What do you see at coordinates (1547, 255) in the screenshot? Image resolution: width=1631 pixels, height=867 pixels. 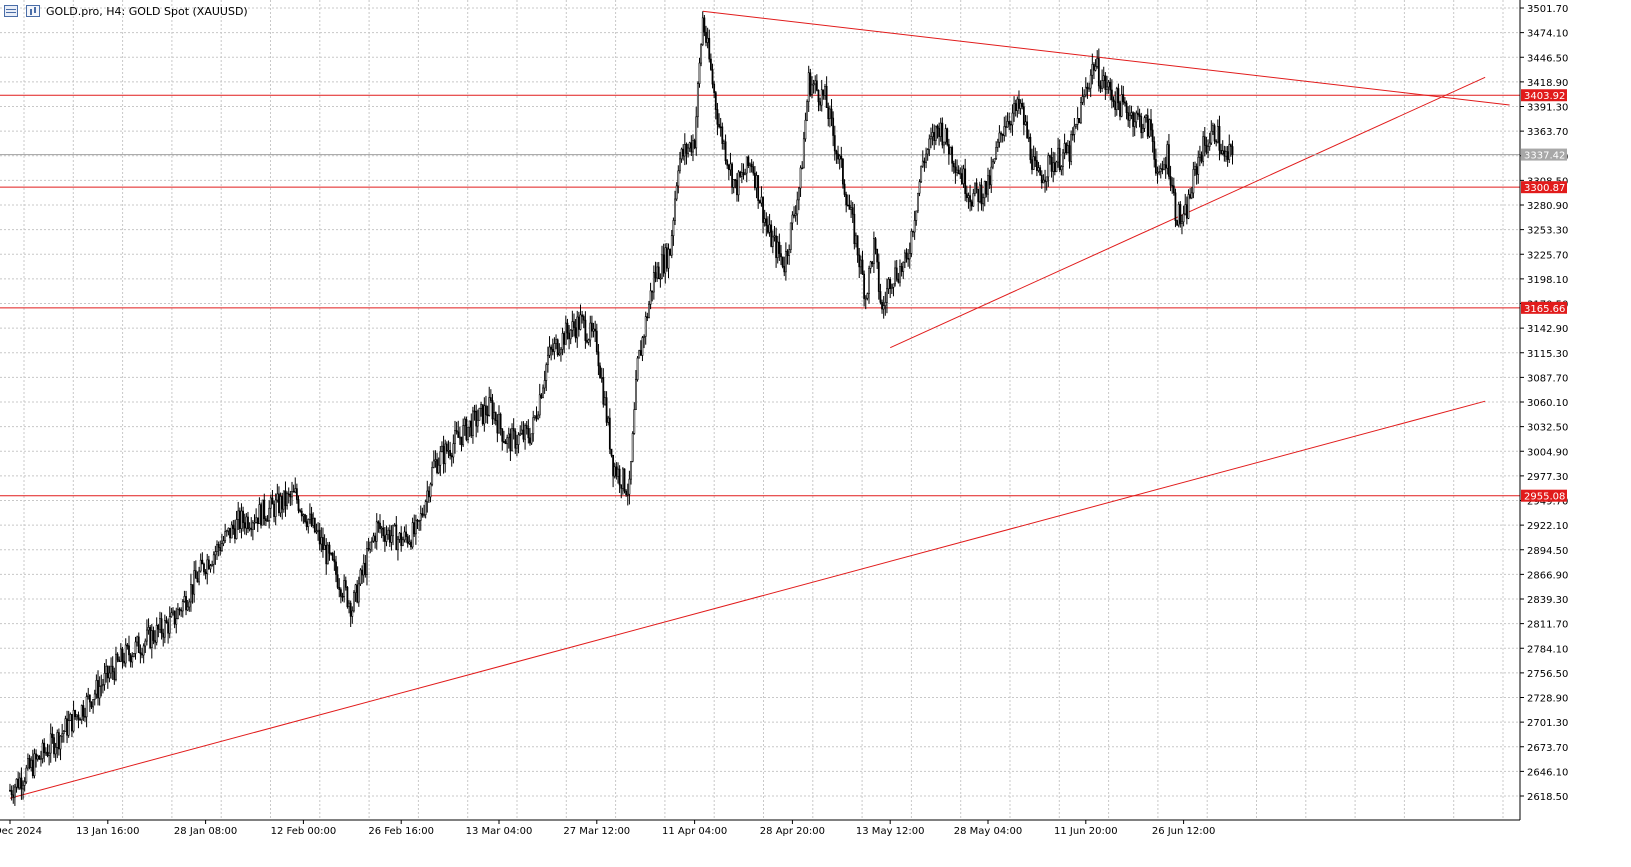 I see `y-tick-label: 3225.70` at bounding box center [1547, 255].